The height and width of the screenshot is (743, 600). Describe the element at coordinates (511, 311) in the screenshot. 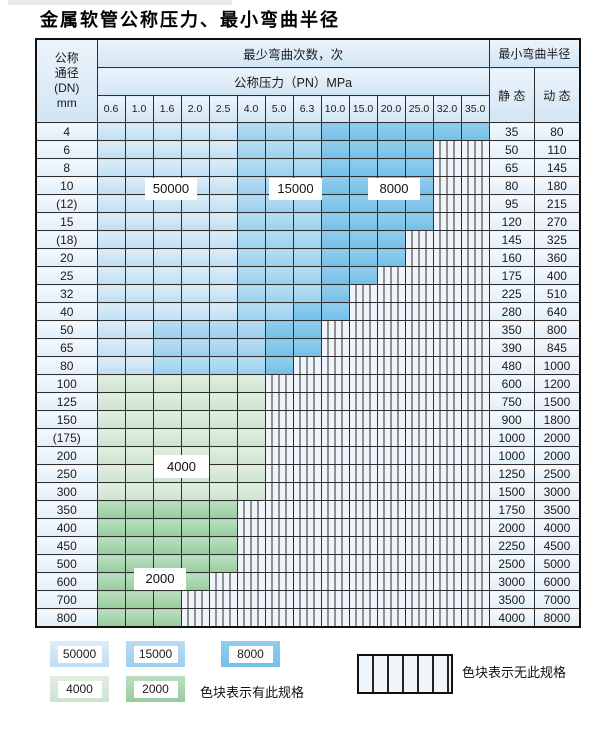

I see `static-radius-value: 280` at that location.